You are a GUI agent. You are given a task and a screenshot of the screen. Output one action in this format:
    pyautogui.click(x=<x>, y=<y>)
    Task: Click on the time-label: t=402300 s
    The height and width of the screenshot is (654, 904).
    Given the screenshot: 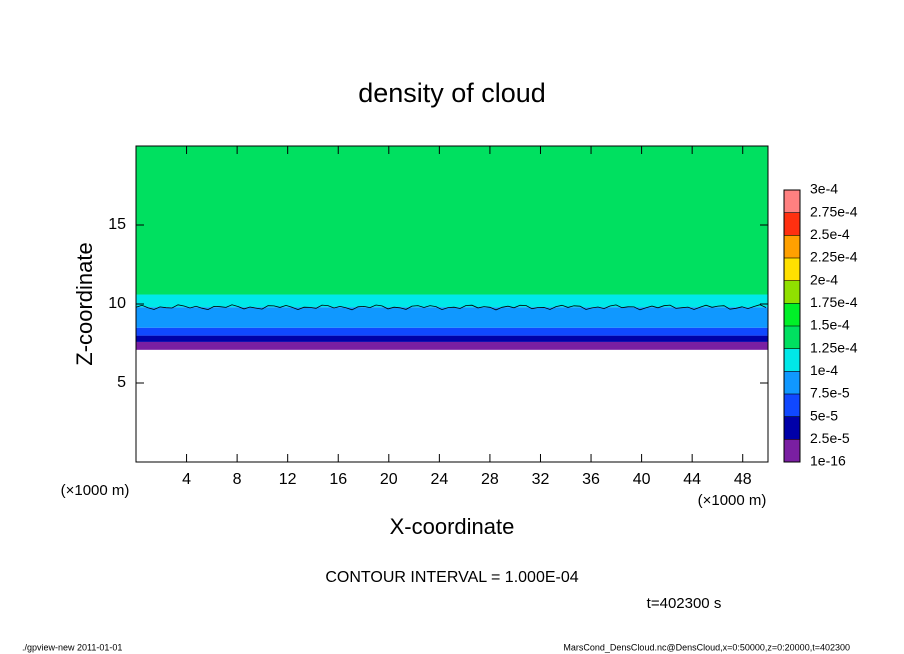 What is the action you would take?
    pyautogui.click(x=684, y=603)
    